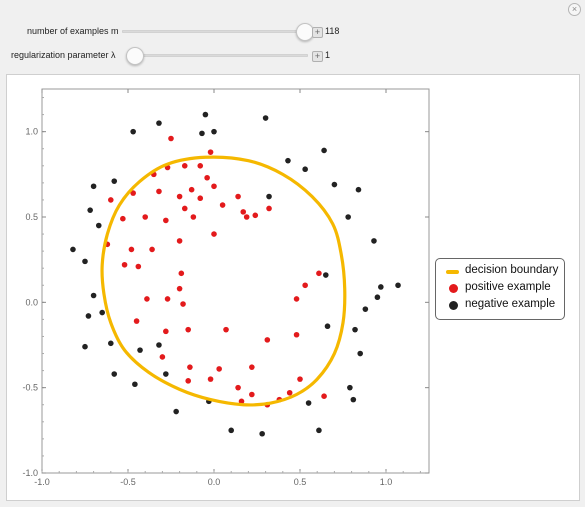 The height and width of the screenshot is (507, 585). I want to click on examples-label: number of examples m, so click(73, 31).